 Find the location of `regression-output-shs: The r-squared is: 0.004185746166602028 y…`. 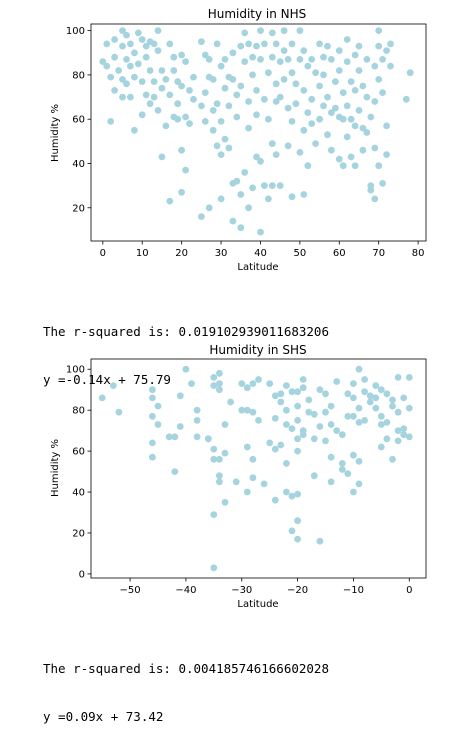

regression-output-shs: The r-squared is: 0.004185746166602028 y… is located at coordinates (186, 685).